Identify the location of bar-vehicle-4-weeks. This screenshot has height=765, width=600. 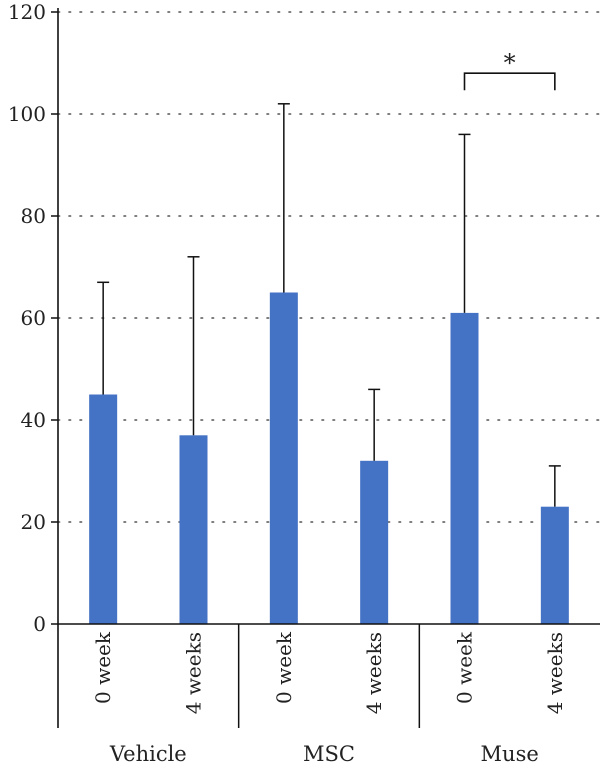
(193, 529).